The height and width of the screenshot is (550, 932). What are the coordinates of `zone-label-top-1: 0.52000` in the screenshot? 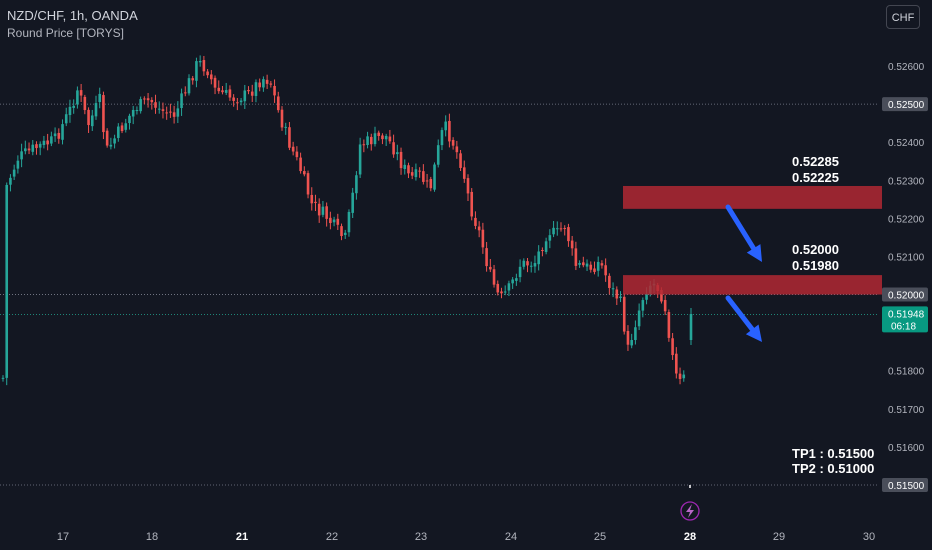 It's located at (815, 249).